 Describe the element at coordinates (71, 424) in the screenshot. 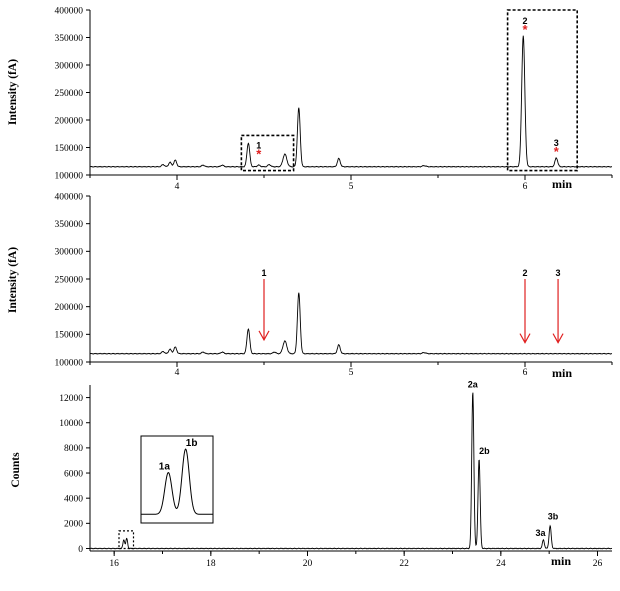

I see `y-tick-label: 10000` at that location.